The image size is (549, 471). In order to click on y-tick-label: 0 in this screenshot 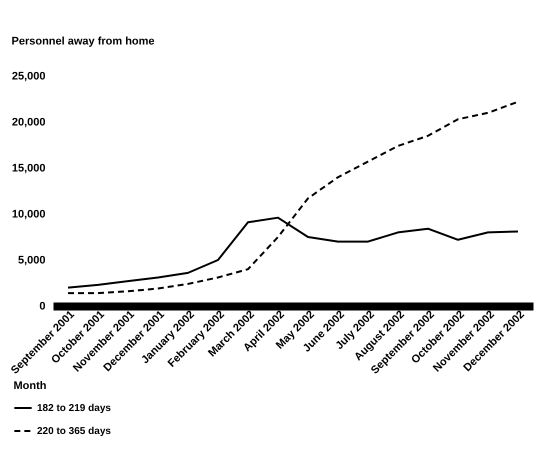, I will do `click(42, 306)`.